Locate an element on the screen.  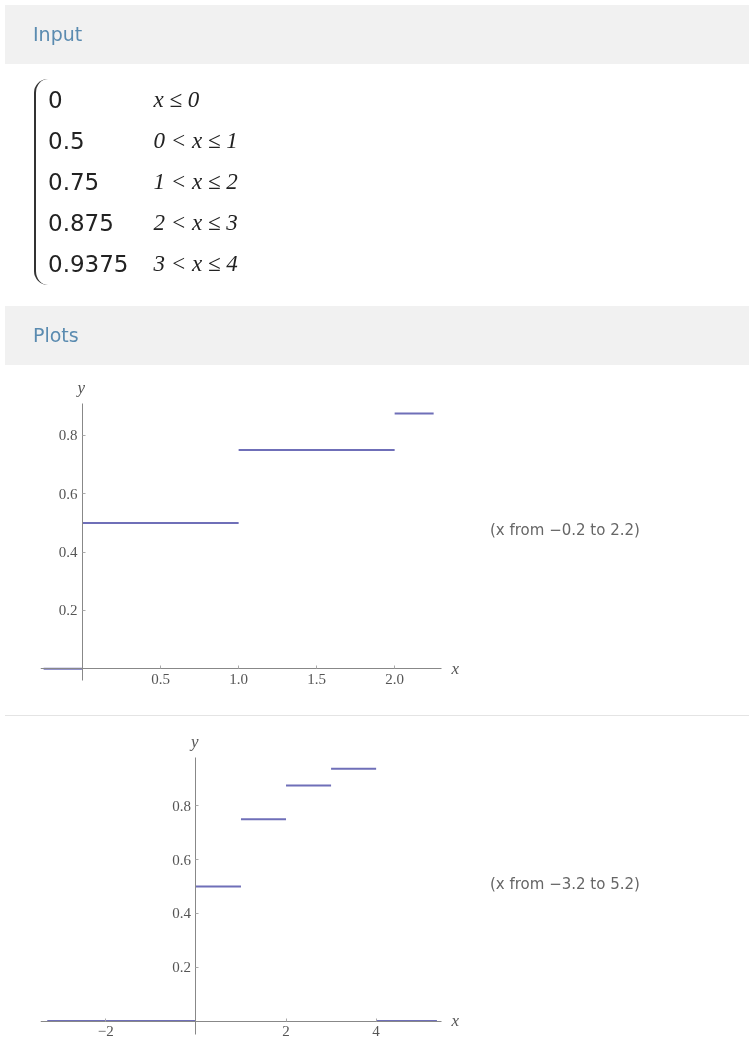
x-tick-label: 2 is located at coordinates (286, 1030).